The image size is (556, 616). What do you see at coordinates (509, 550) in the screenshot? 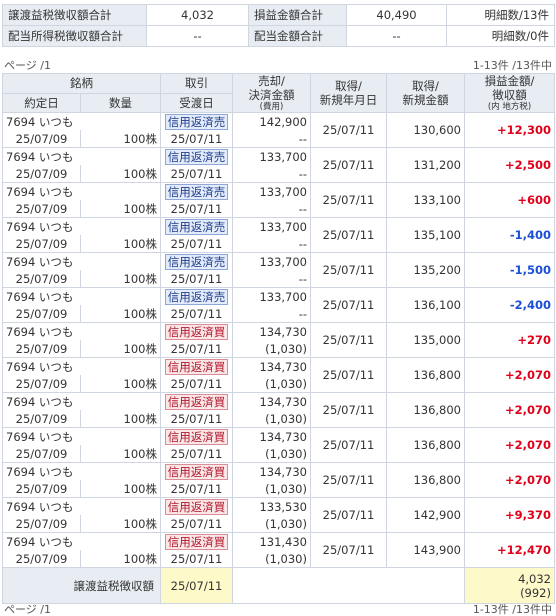
I see `profit-loss: +12,470` at bounding box center [509, 550].